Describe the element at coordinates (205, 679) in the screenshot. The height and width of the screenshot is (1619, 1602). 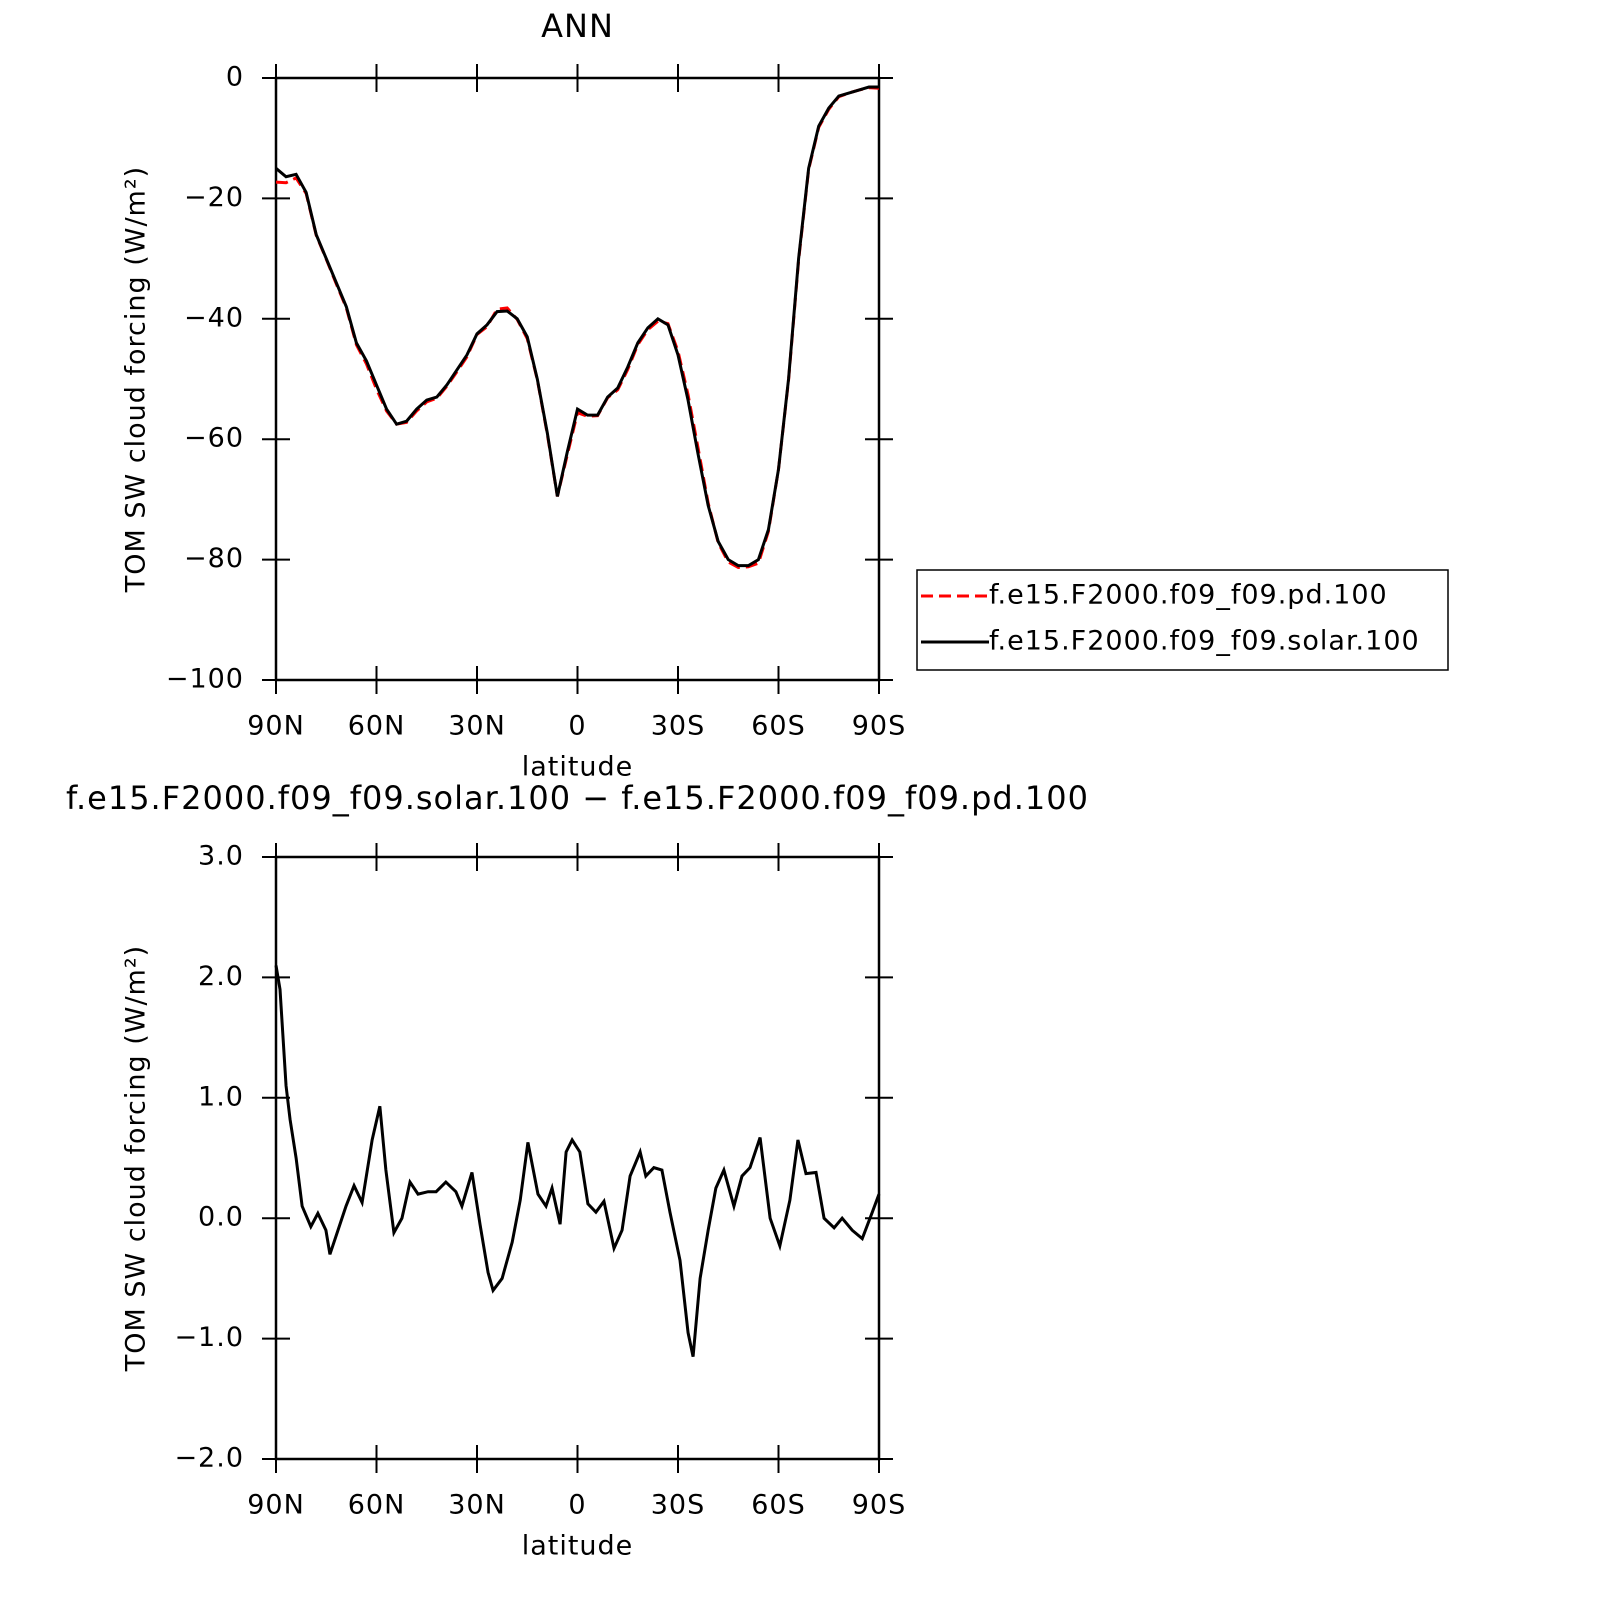
I see `y-tick-label: −100` at that location.